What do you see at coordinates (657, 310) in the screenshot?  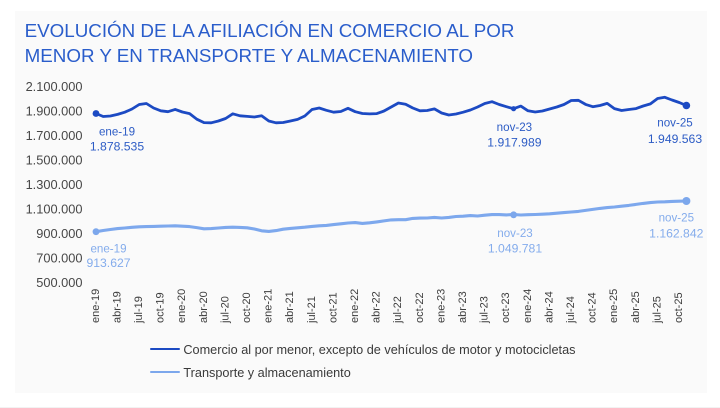 I see `svg-text: jul-25` at bounding box center [657, 310].